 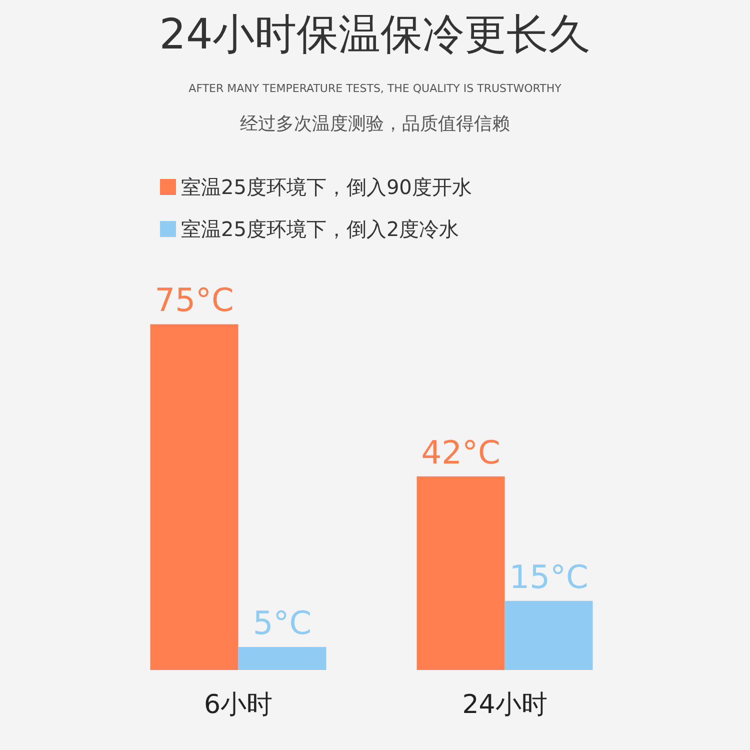 I want to click on data-label: 15°C, so click(x=548, y=577).